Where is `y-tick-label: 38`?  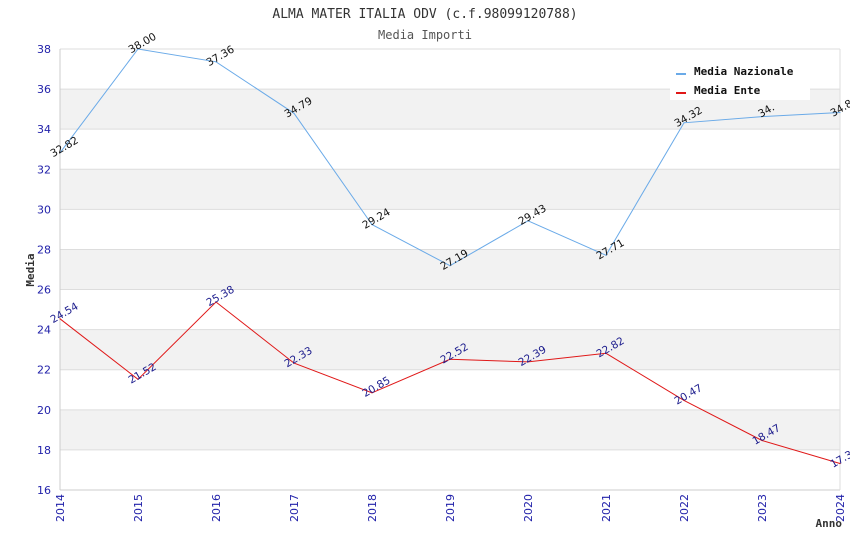
y-tick-label: 38 is located at coordinates (44, 49).